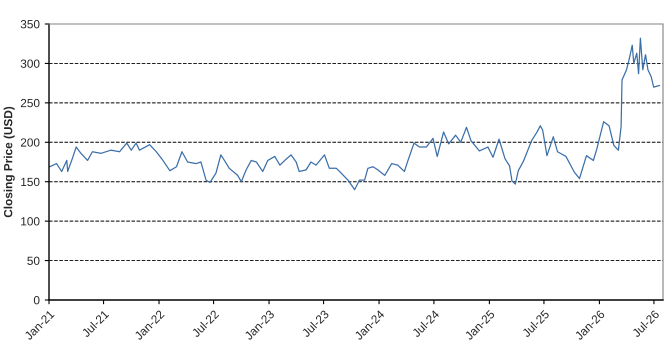  Describe the element at coordinates (37, 300) in the screenshot. I see `y-tick-label: 0` at that location.